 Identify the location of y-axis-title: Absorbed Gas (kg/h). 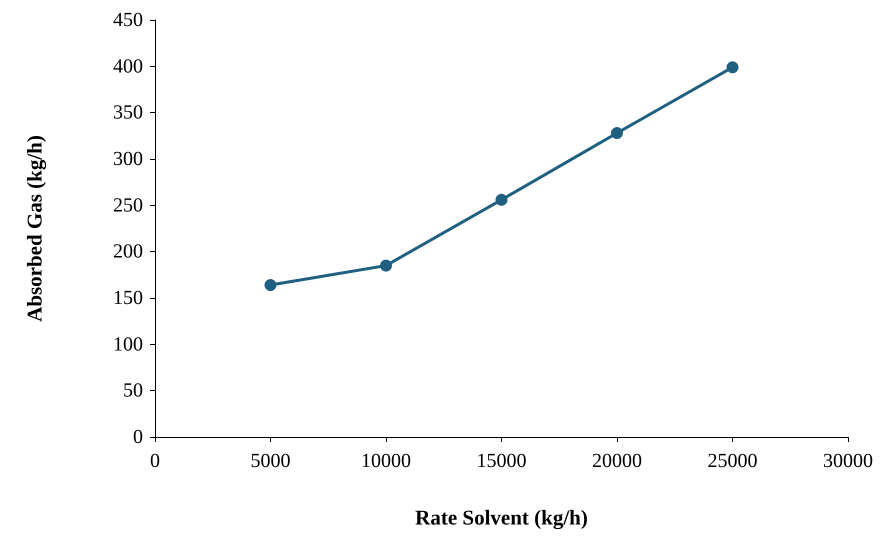
(34, 228).